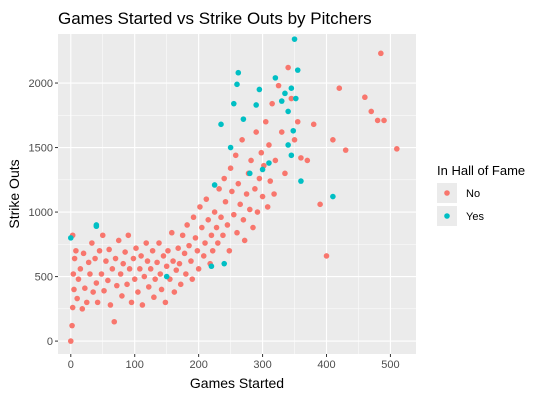  I want to click on y-tick-label: 2000, so click(41, 84).